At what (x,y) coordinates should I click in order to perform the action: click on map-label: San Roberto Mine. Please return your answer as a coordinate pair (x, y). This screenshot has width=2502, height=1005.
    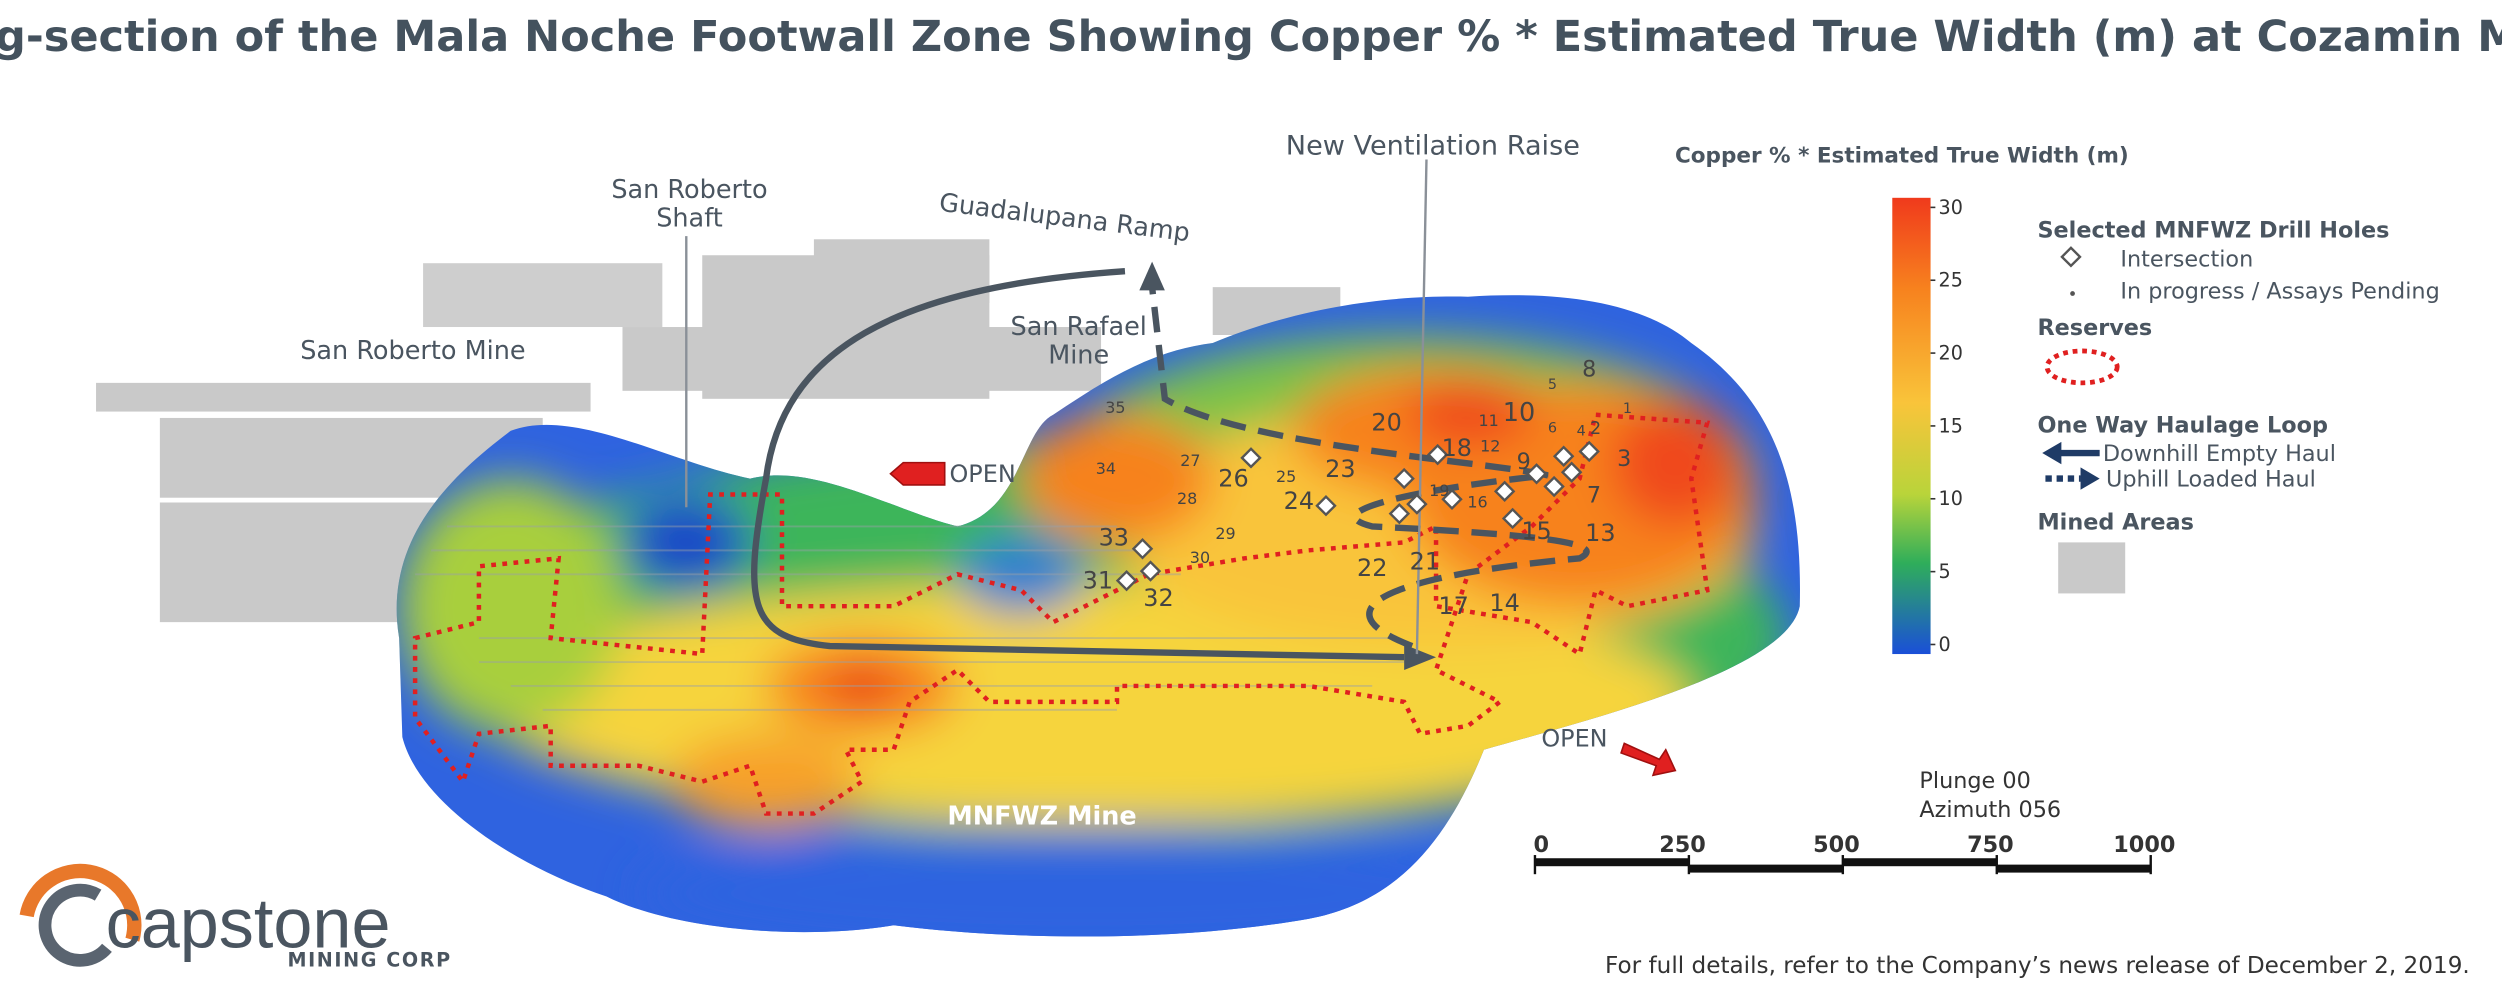
    Looking at the image, I should click on (412, 351).